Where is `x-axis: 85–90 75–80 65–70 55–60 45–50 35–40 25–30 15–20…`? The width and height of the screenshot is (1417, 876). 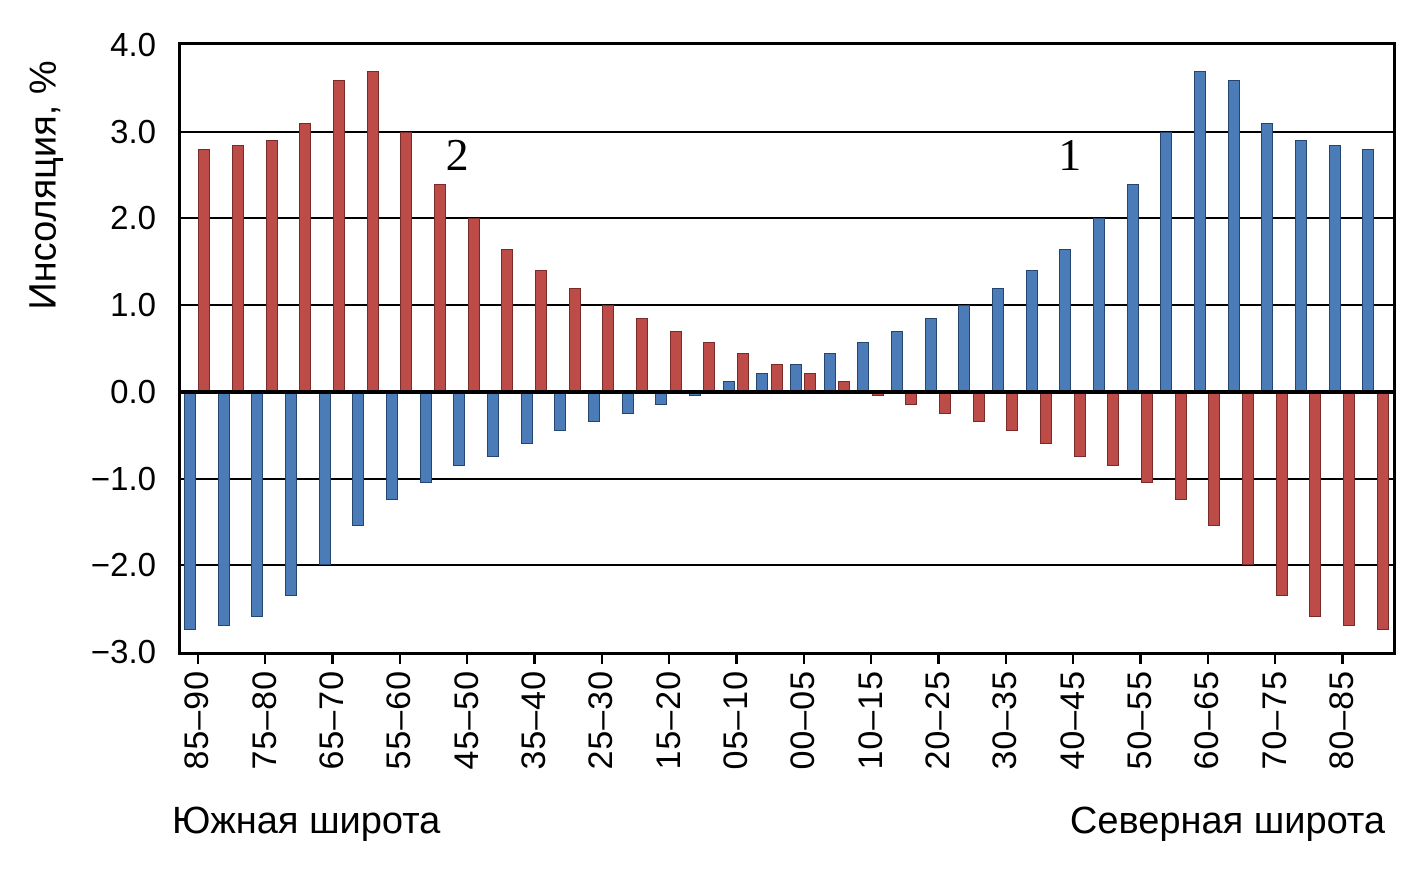 x-axis: 85–90 75–80 65–70 55–60 45–50 35–40 25–30 15–20… is located at coordinates (787, 730).